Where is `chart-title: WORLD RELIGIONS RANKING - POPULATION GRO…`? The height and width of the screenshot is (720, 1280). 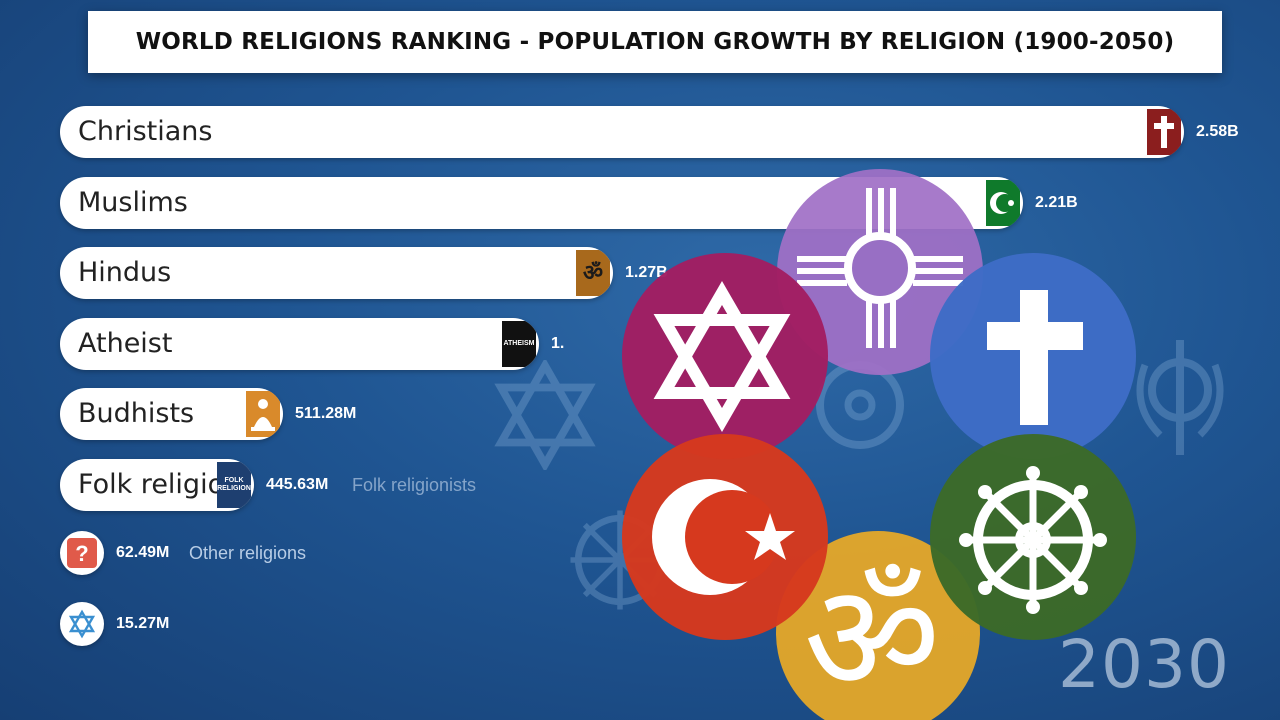
chart-title: WORLD RELIGIONS RANKING - POPULATION GRO… is located at coordinates (655, 42).